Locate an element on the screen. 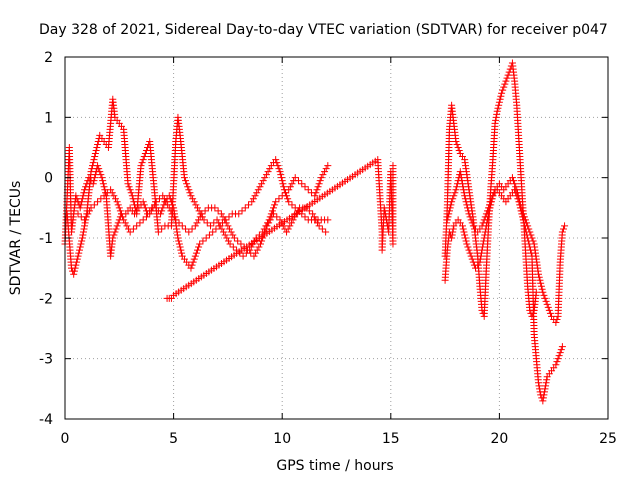 Image resolution: width=640 pixels, height=480 pixels. y-tick-label: -2 is located at coordinates (46, 299).